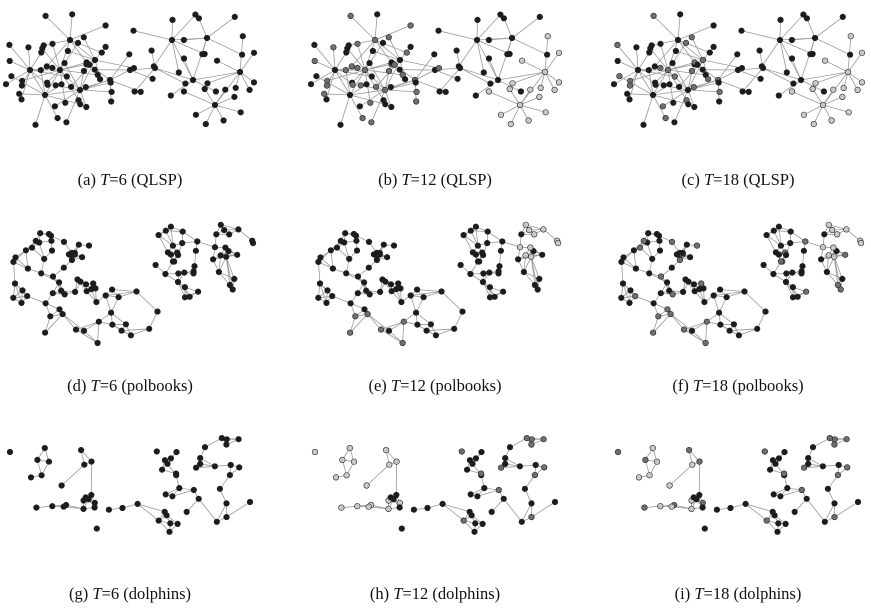 The image size is (871, 609). What do you see at coordinates (738, 507) in the screenshot?
I see `panel-i: (i) T=18 (dolphins)` at bounding box center [738, 507].